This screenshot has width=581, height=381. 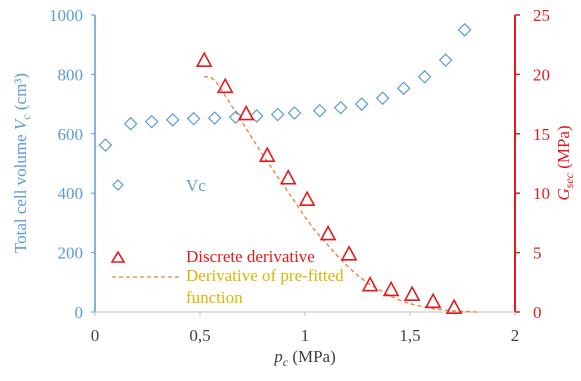 I want to click on y-left-tick-label: 1000, so click(x=66, y=15).